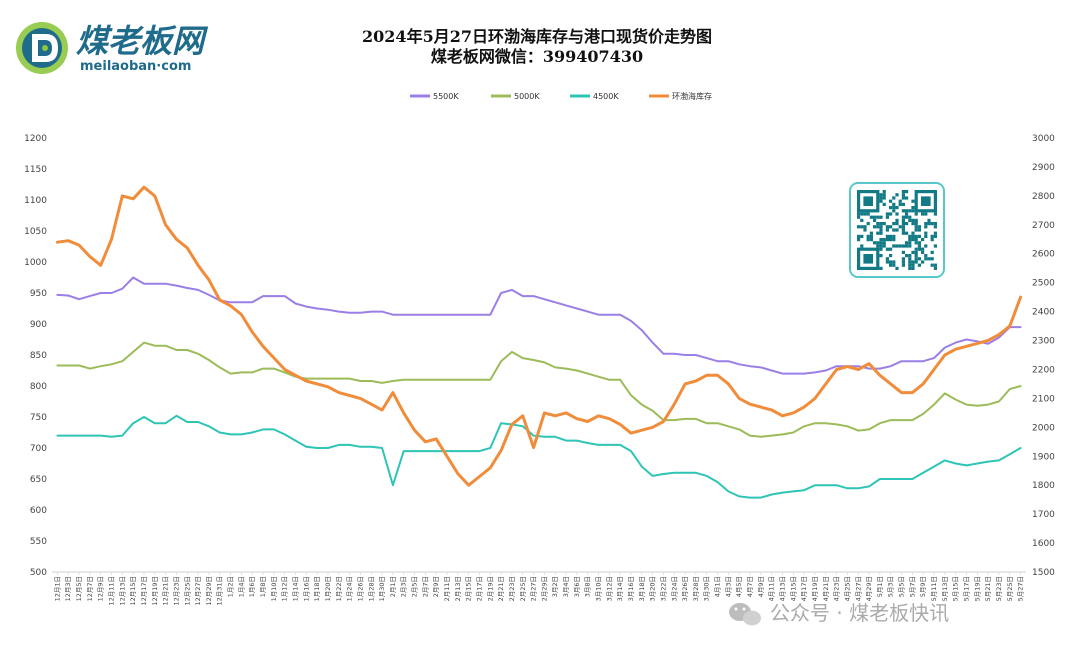 This screenshot has height=655, width=1080. I want to click on x-tick-label: 12月9日, so click(101, 588).